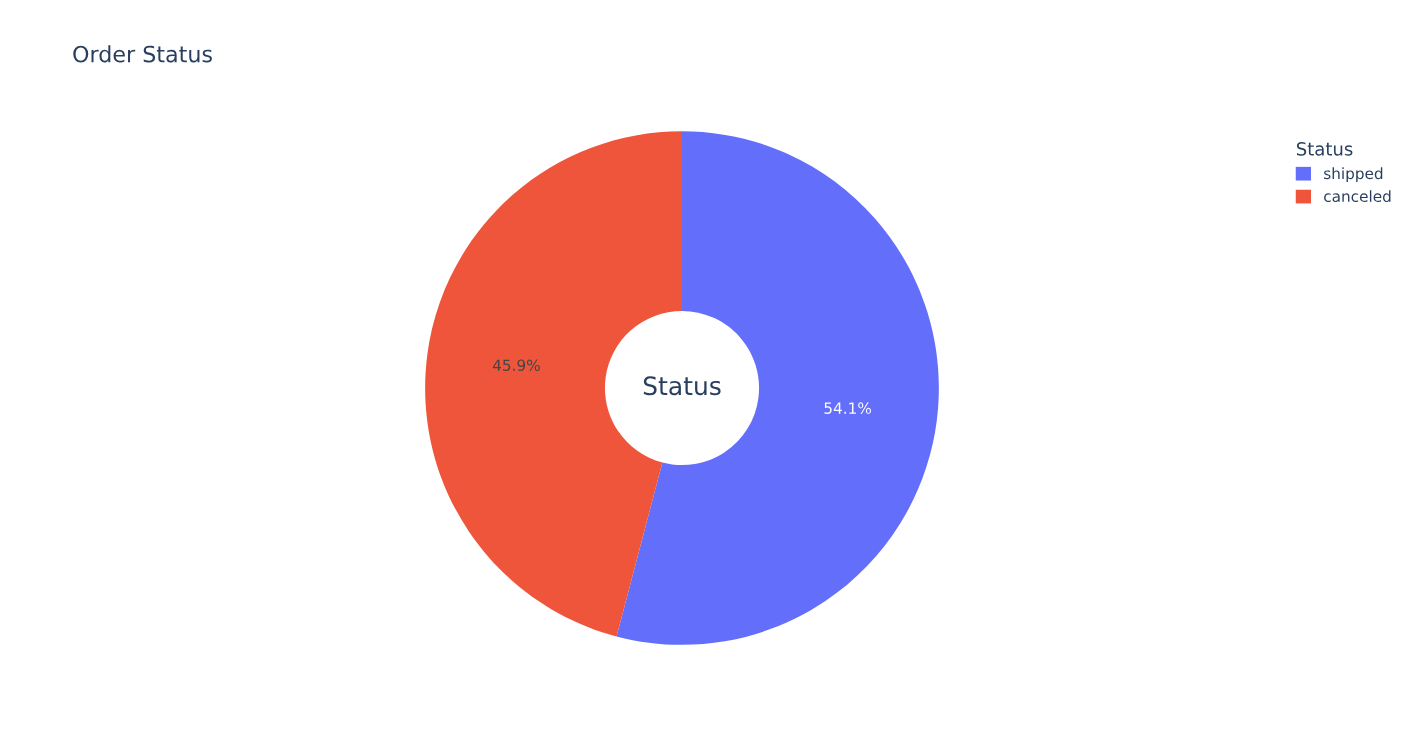  Describe the element at coordinates (1357, 196) in the screenshot. I see `legend-label: canceled` at that location.